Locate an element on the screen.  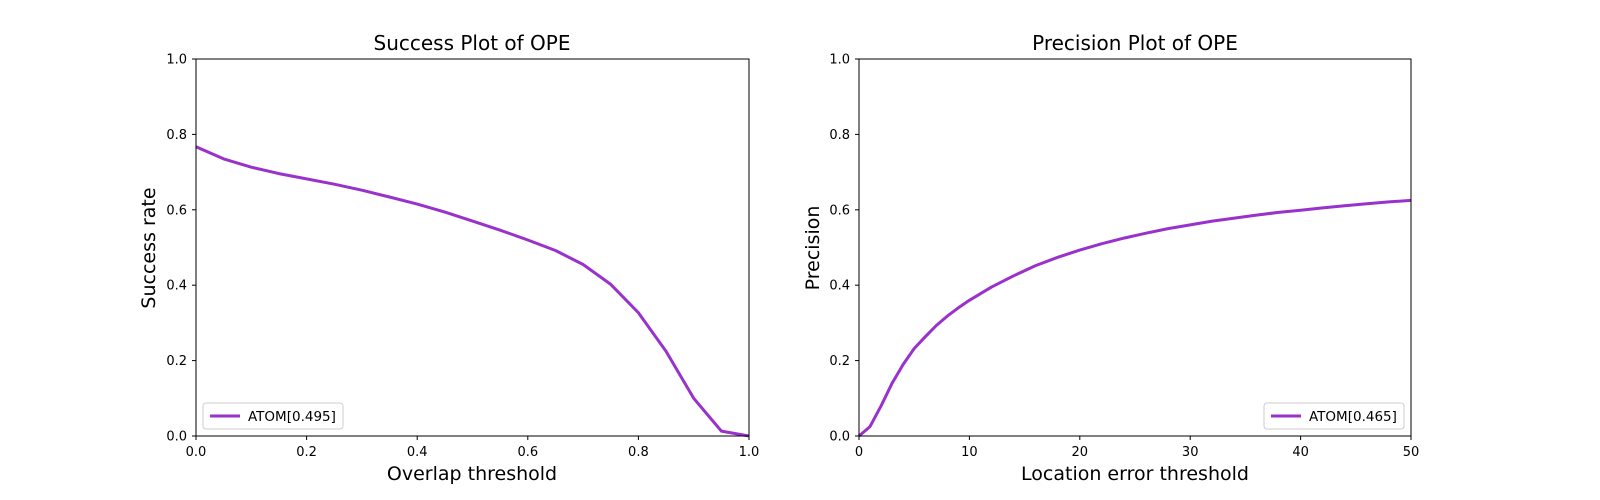
x-tick-label: 20 is located at coordinates (1080, 452).